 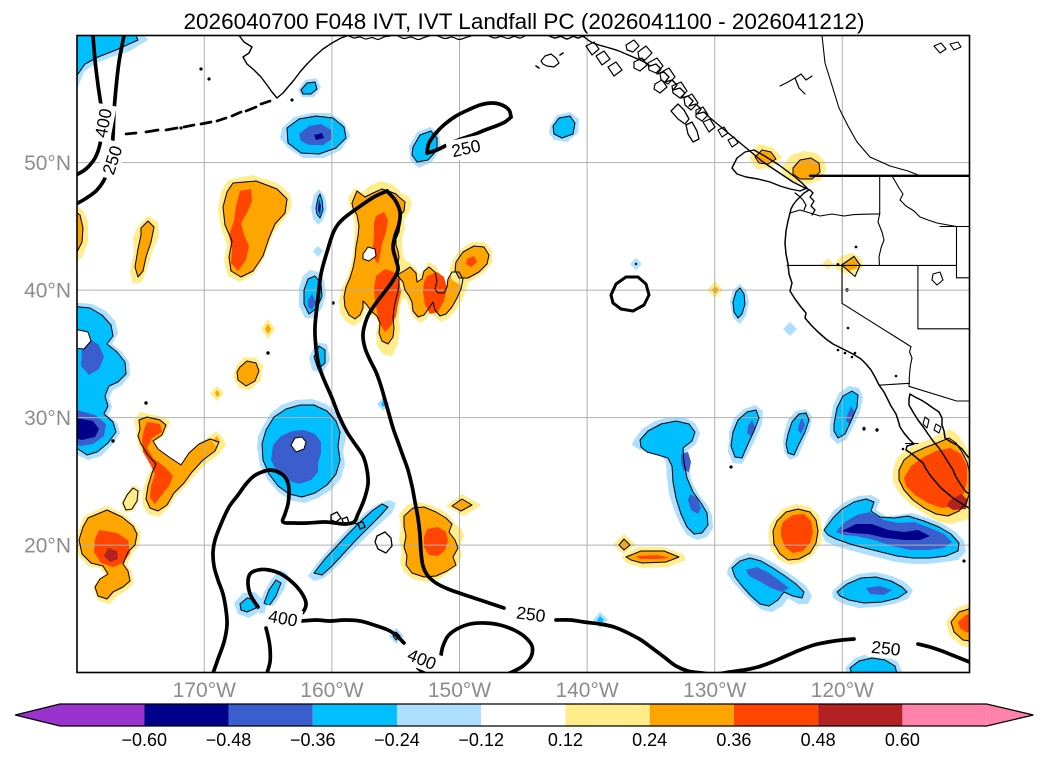 What do you see at coordinates (229, 740) in the screenshot?
I see `svg-text: −0.48` at bounding box center [229, 740].